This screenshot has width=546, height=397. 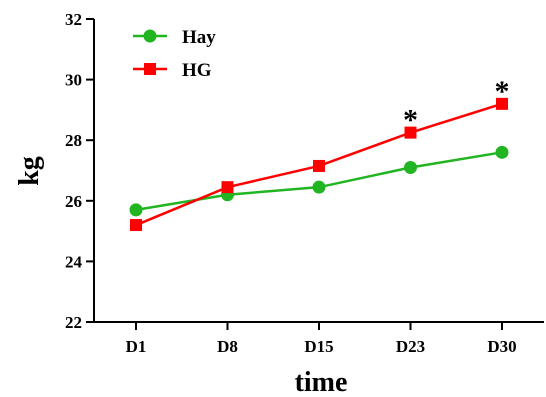 What do you see at coordinates (174, 54) in the screenshot?
I see `legend: Hay HG` at bounding box center [174, 54].